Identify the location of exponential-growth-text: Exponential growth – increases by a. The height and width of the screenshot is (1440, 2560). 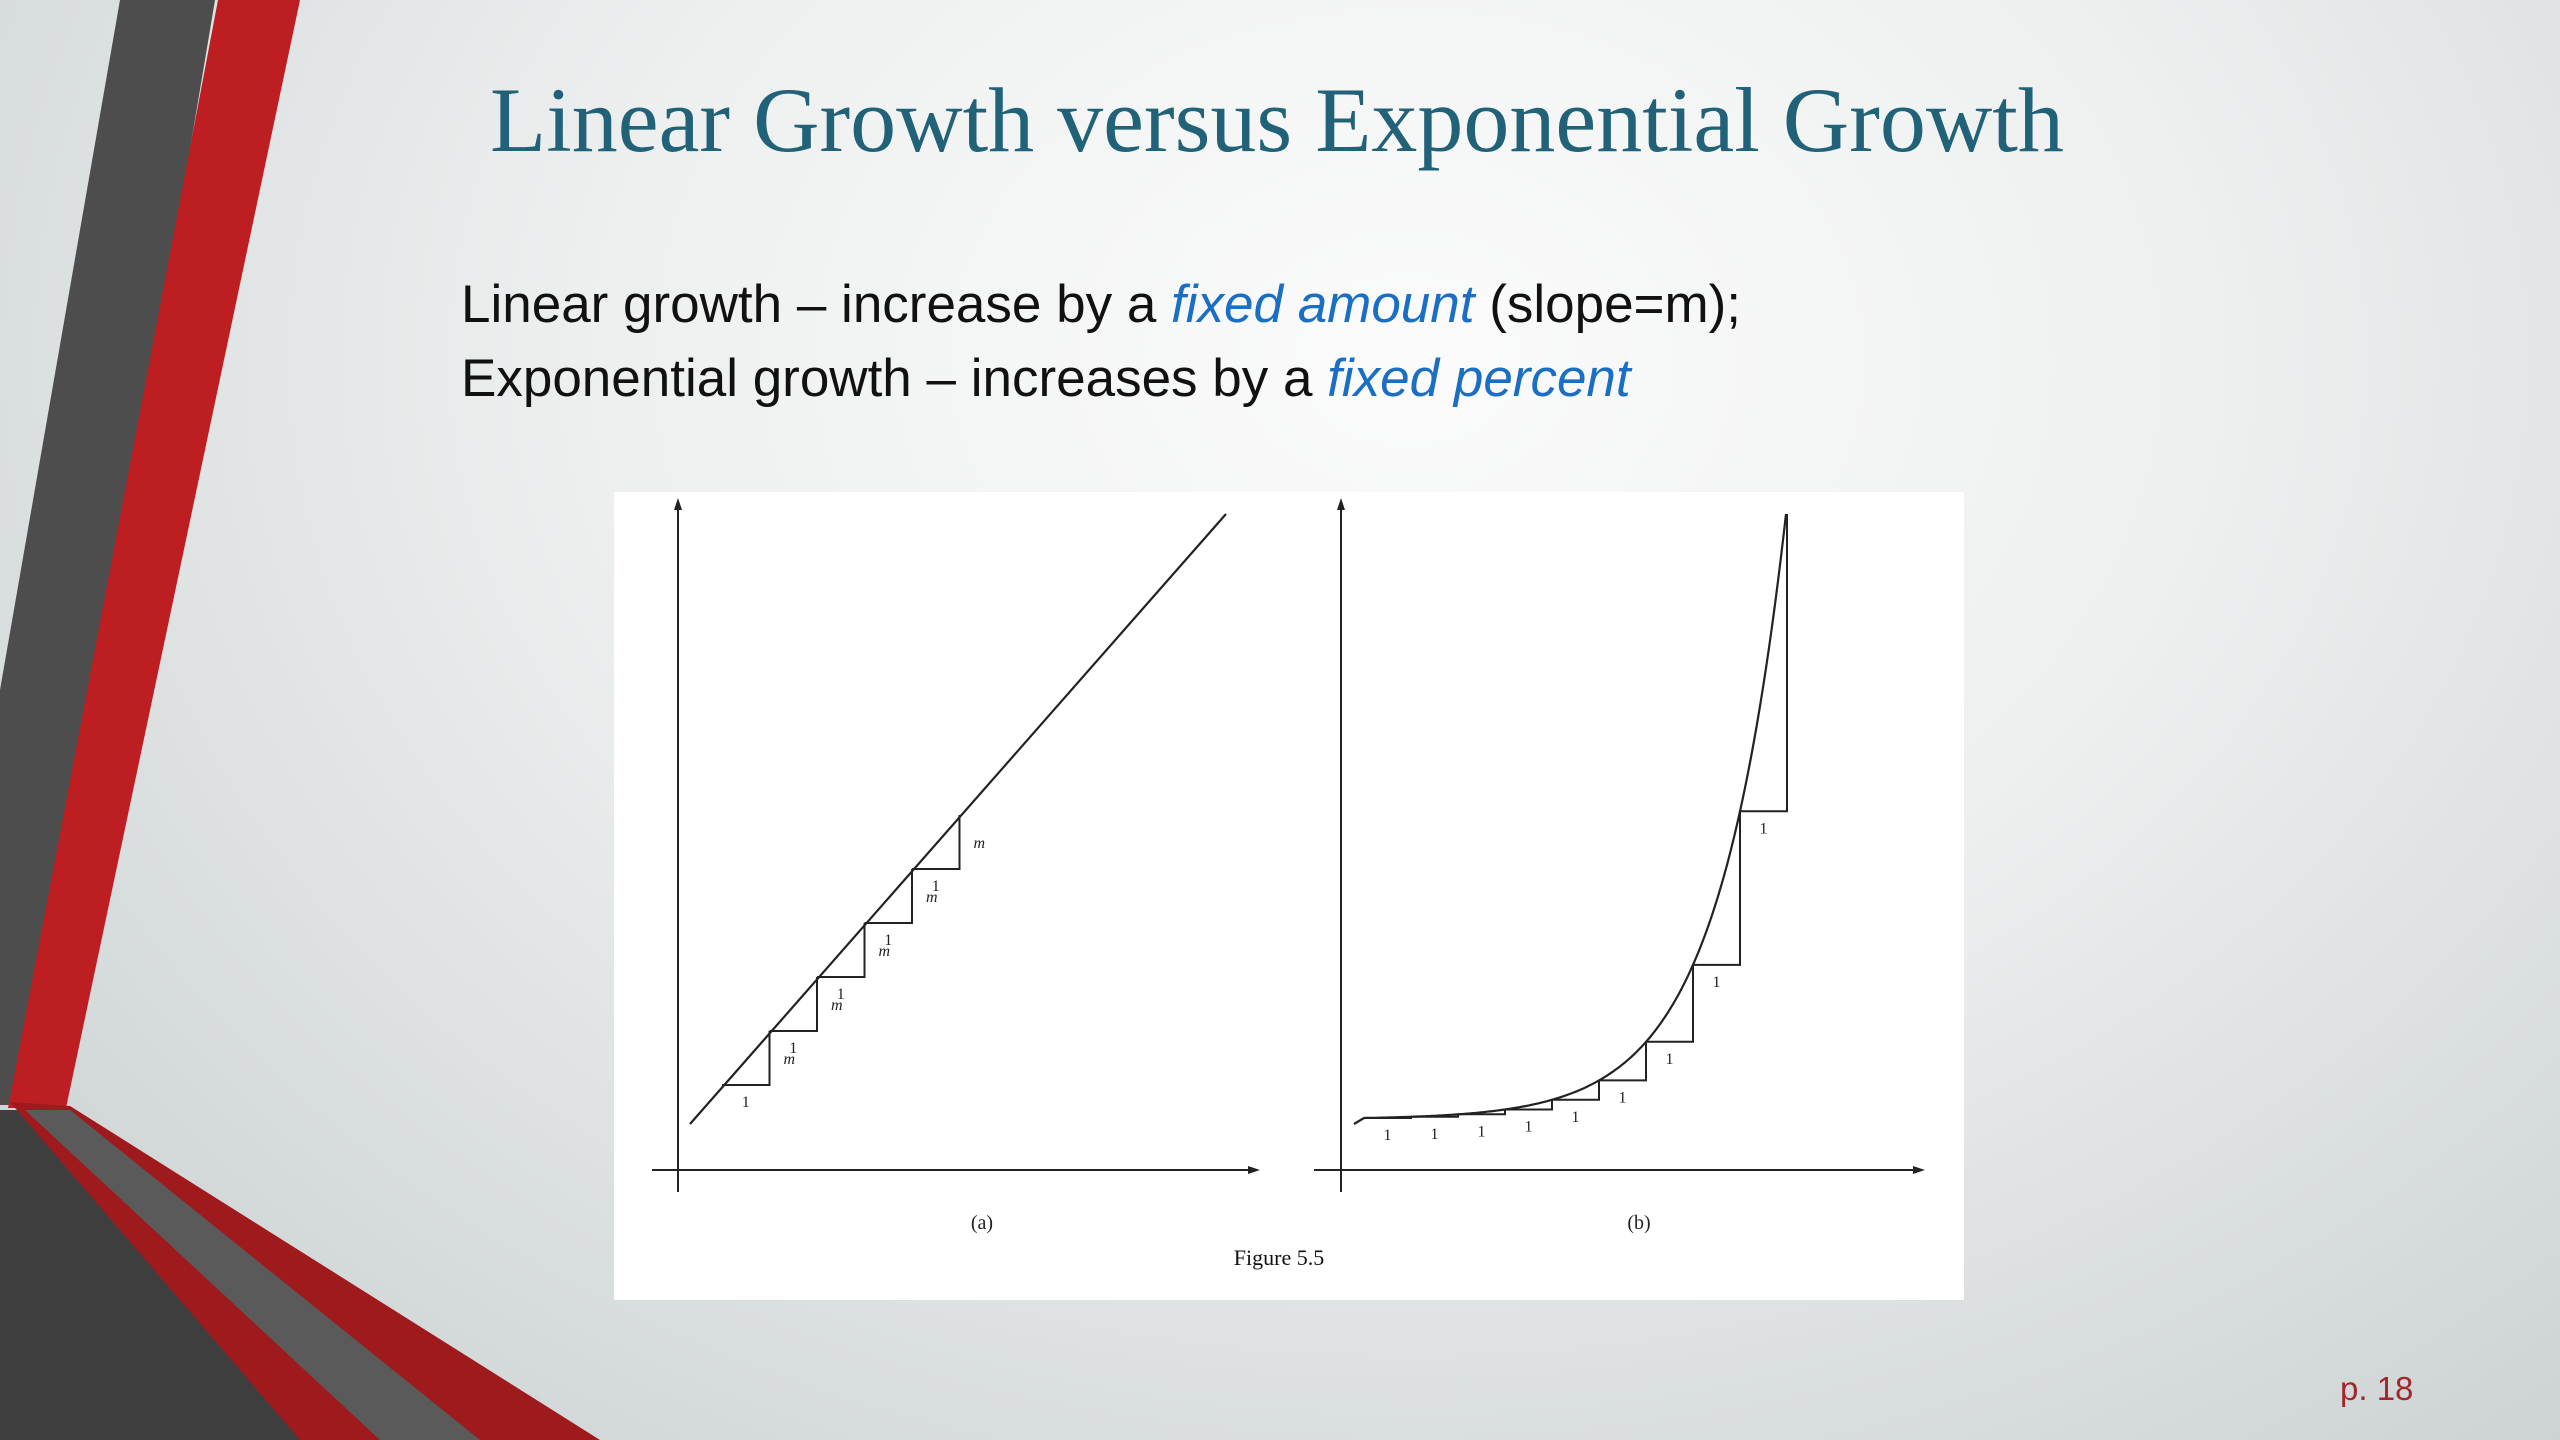
(894, 378).